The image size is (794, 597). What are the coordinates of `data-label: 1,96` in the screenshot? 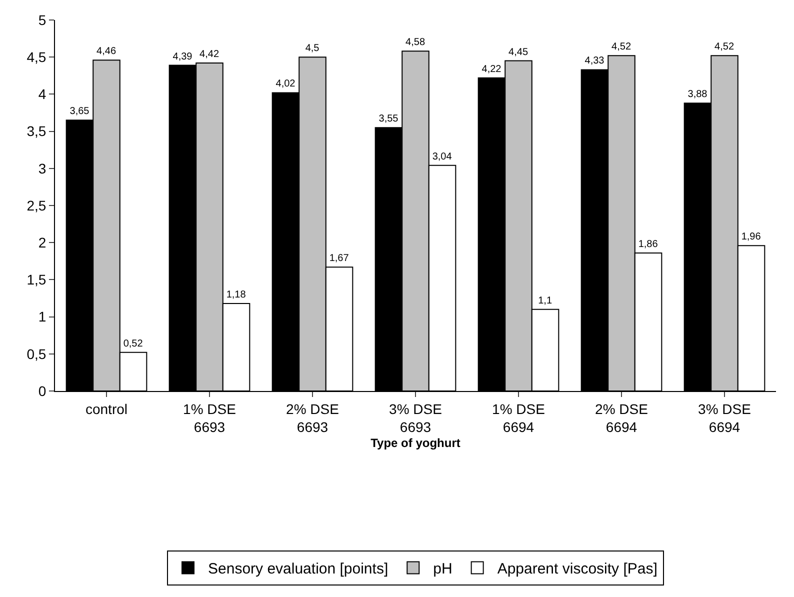 It's located at (751, 237).